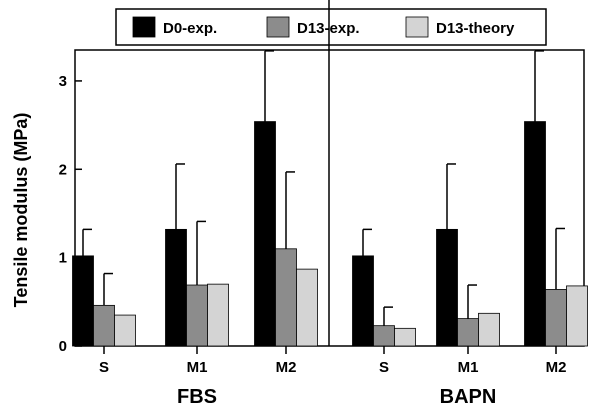 This screenshot has height=415, width=600. What do you see at coordinates (197, 397) in the screenshot?
I see `group-label: FBS` at bounding box center [197, 397].